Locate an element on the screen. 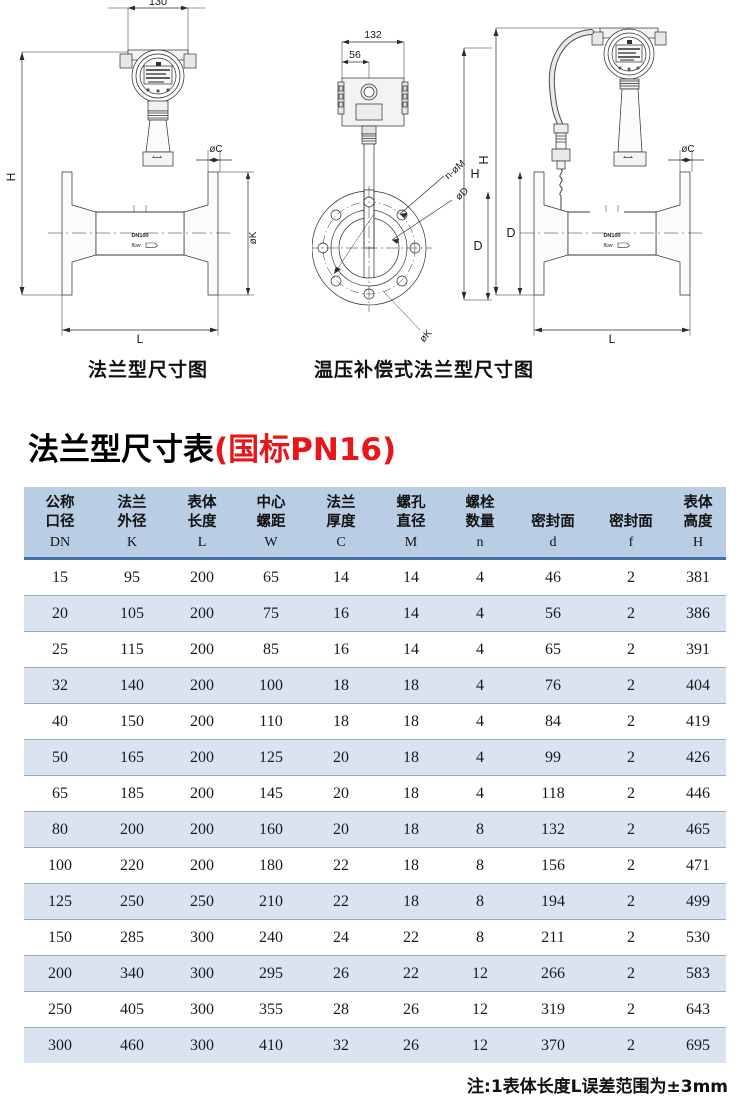 This screenshot has width=750, height=1110. column-header-h: 表体 高度 H is located at coordinates (698, 523).